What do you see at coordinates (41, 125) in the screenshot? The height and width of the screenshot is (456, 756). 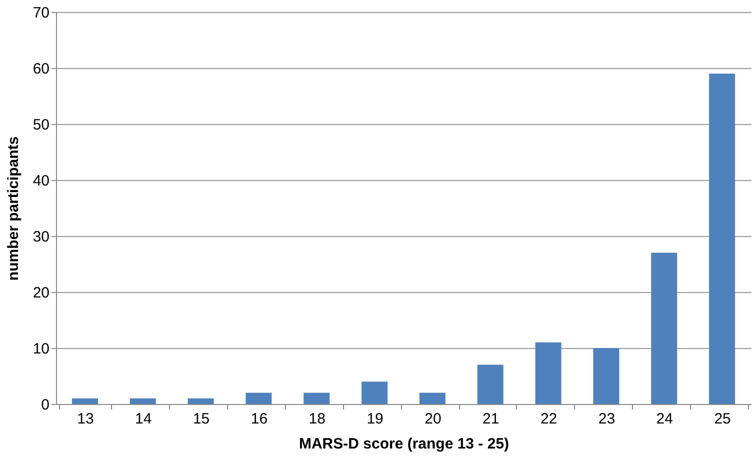 I see `y-tick-label: 50` at bounding box center [41, 125].